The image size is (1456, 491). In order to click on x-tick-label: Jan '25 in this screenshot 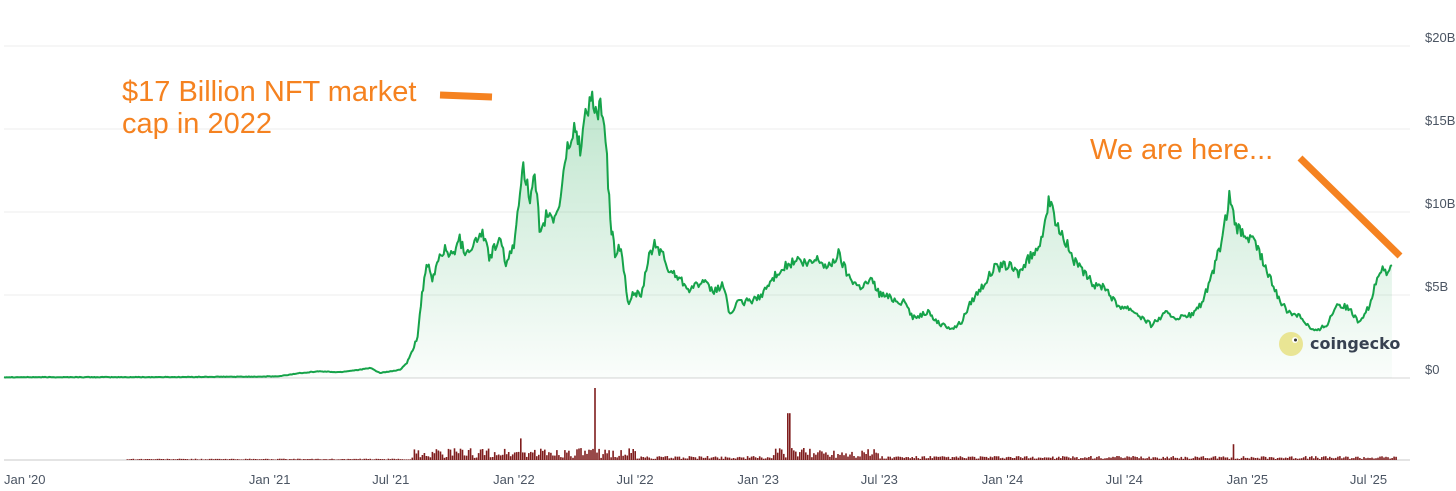, I will do `click(1248, 479)`.